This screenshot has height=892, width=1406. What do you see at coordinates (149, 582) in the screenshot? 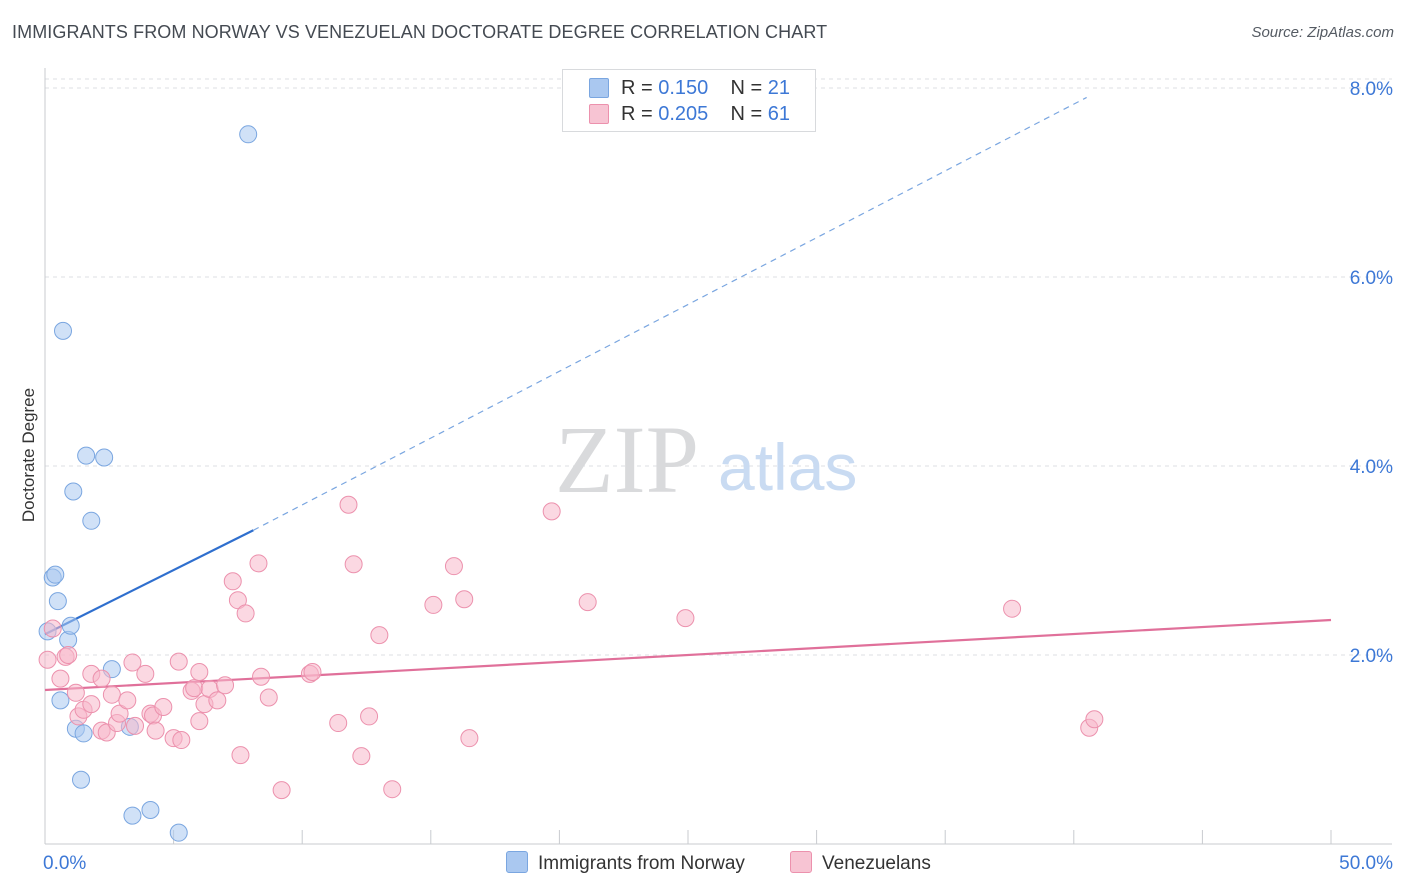
I see `trend-line-norway` at bounding box center [149, 582].